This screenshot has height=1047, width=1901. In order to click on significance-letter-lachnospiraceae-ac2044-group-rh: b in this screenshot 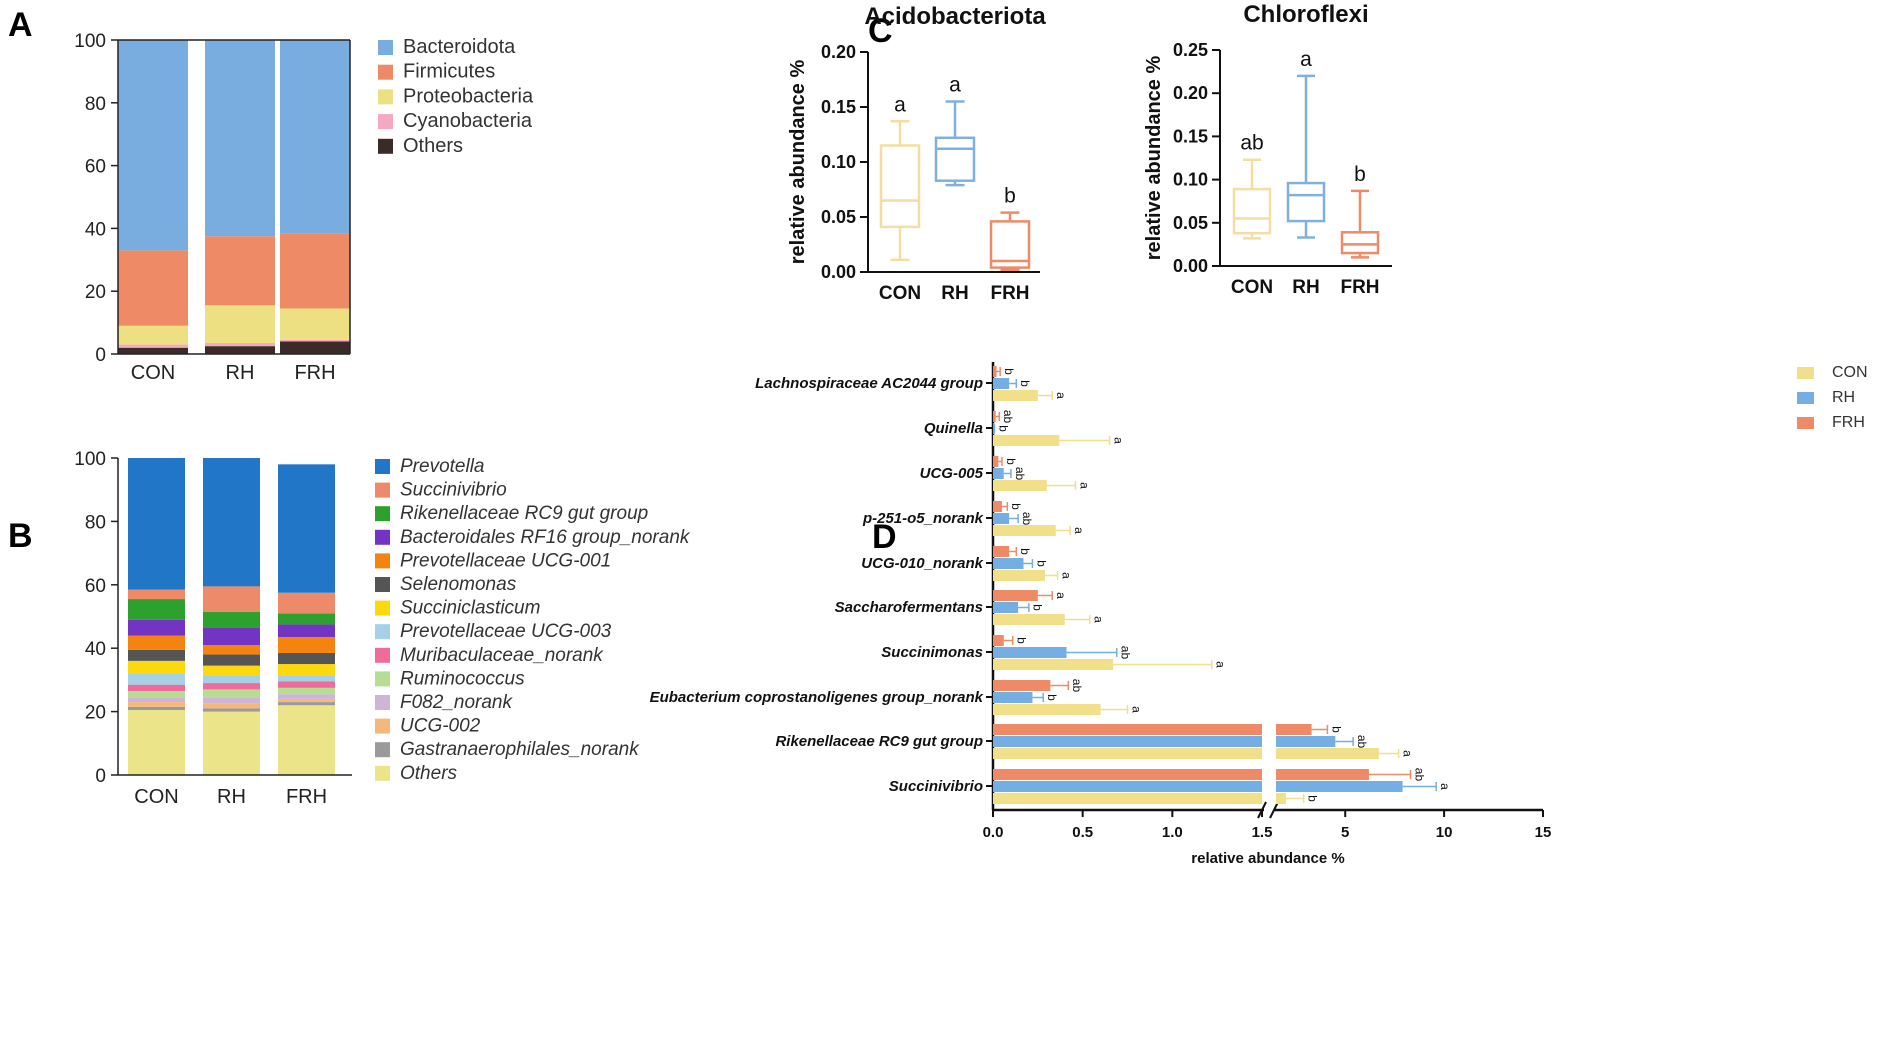, I will do `click(1025, 383)`.